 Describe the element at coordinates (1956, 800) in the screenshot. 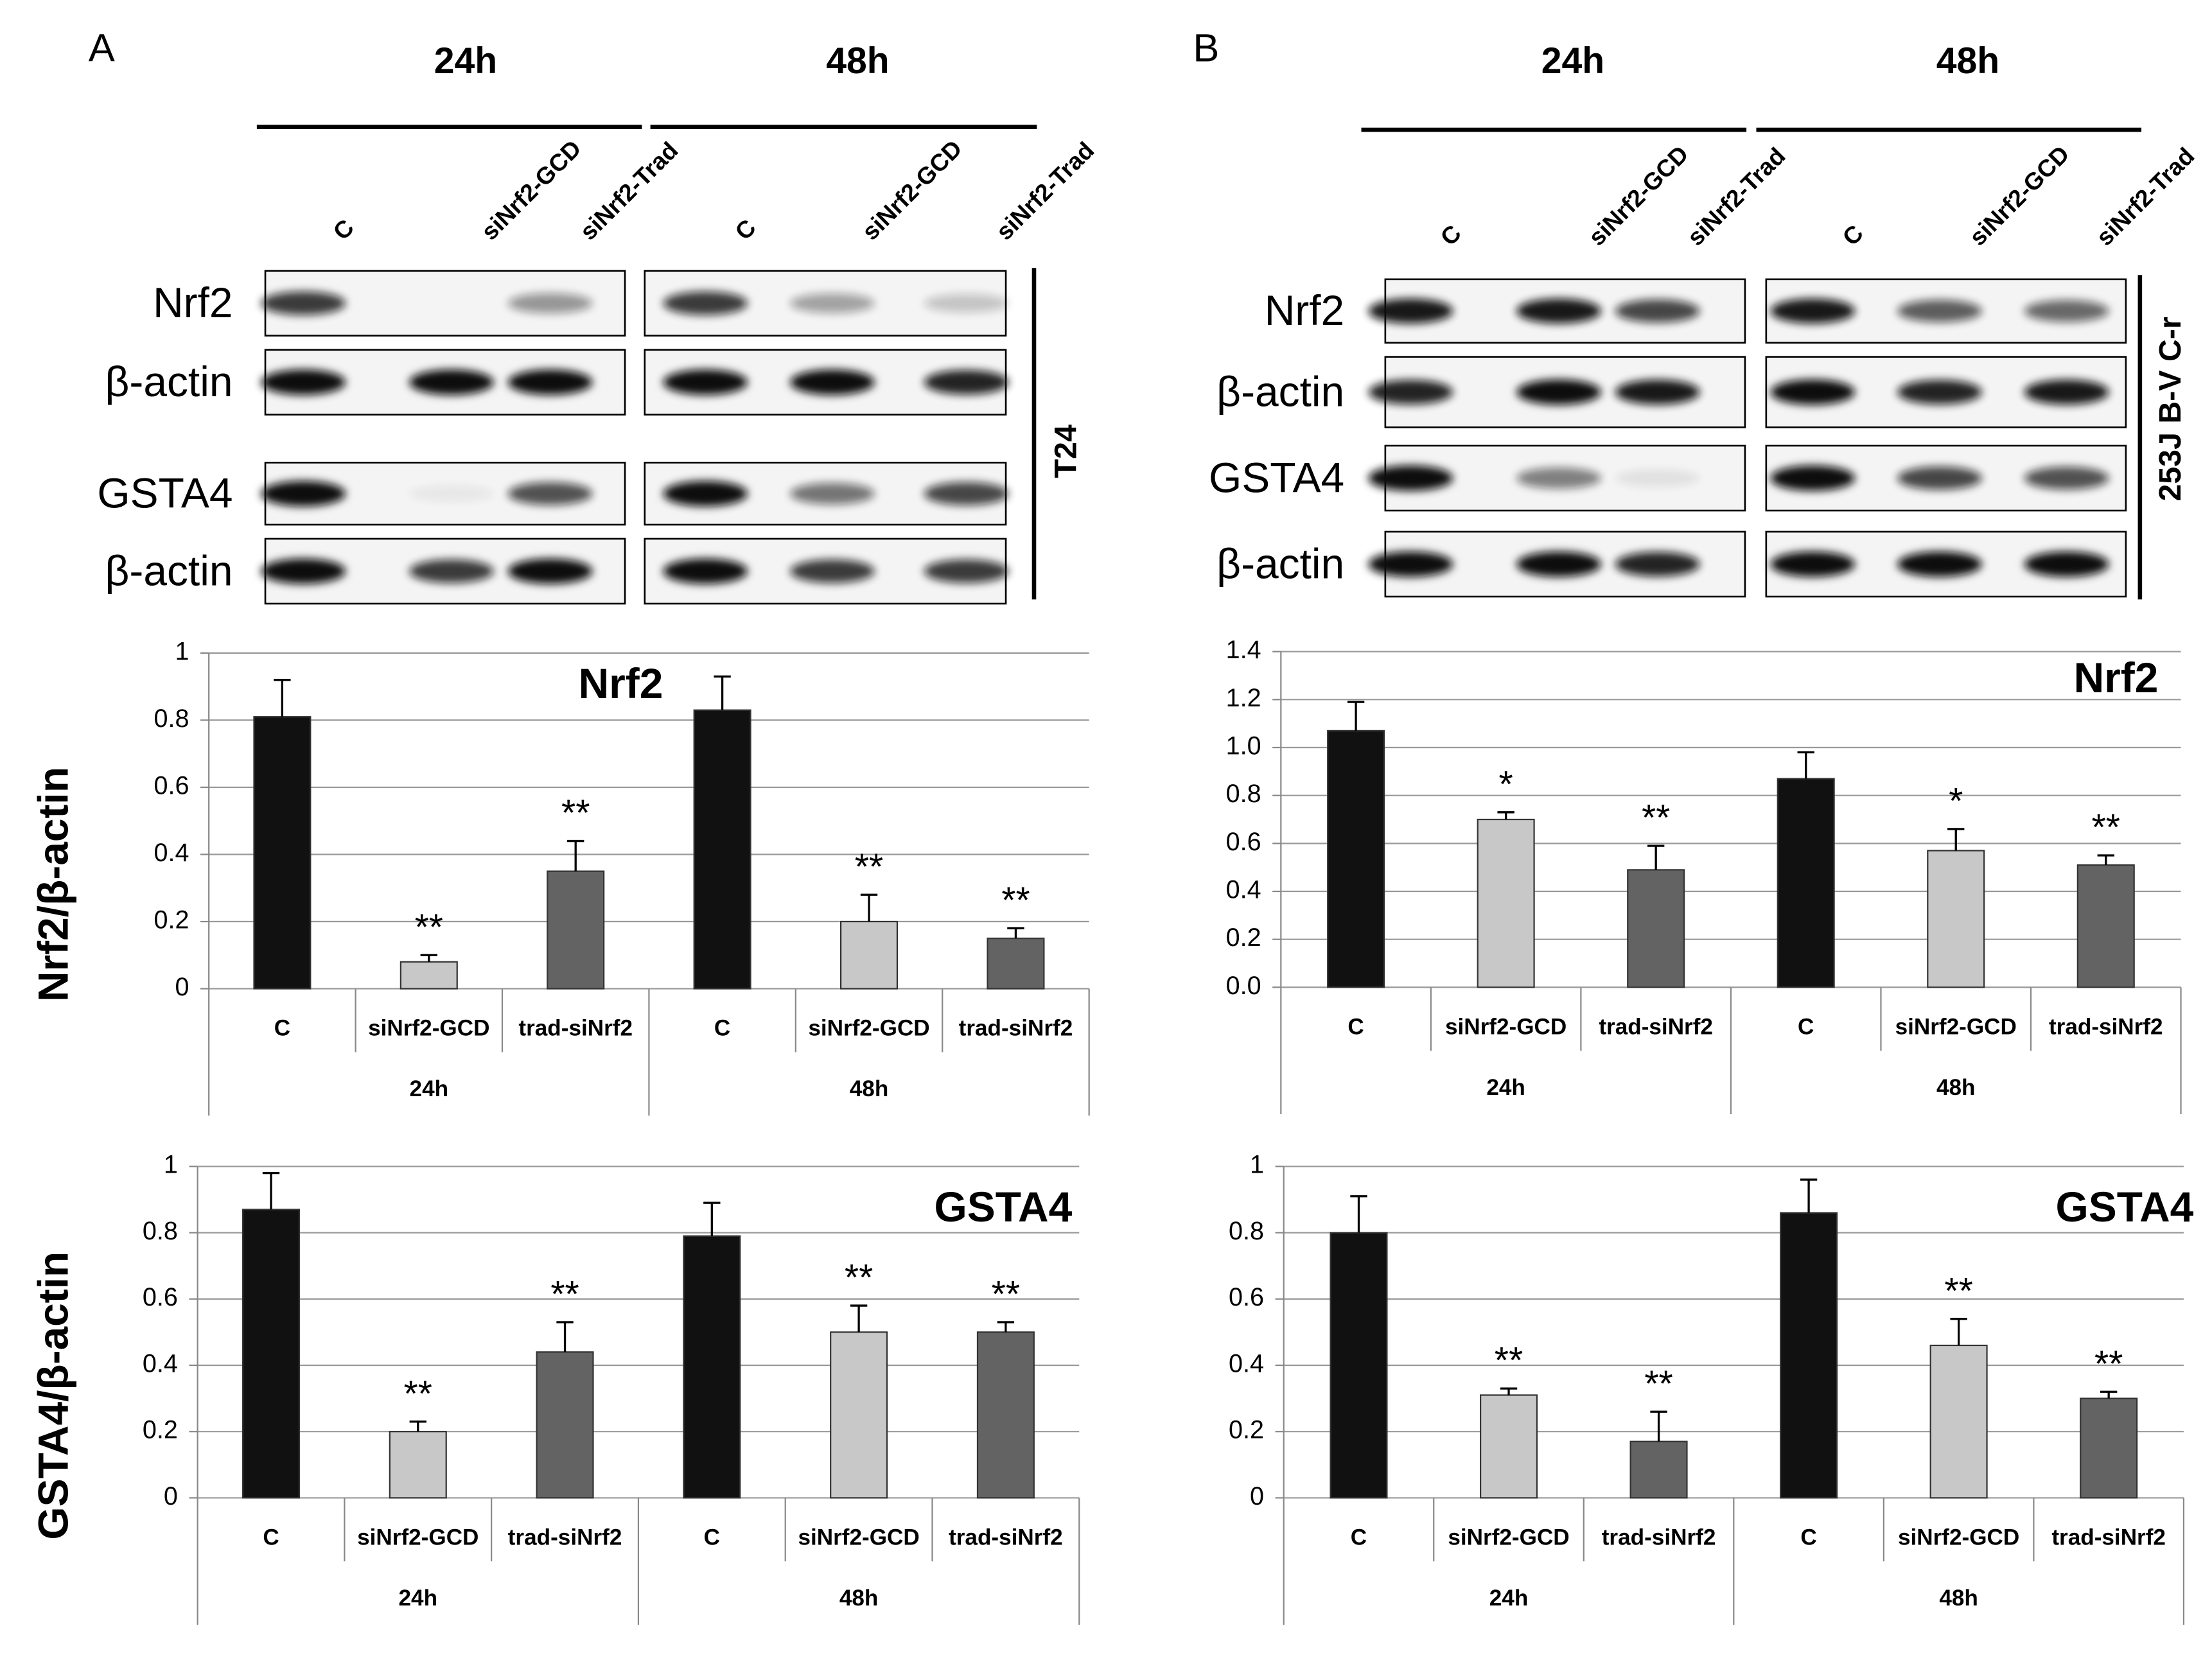

I see `significance: *` at that location.